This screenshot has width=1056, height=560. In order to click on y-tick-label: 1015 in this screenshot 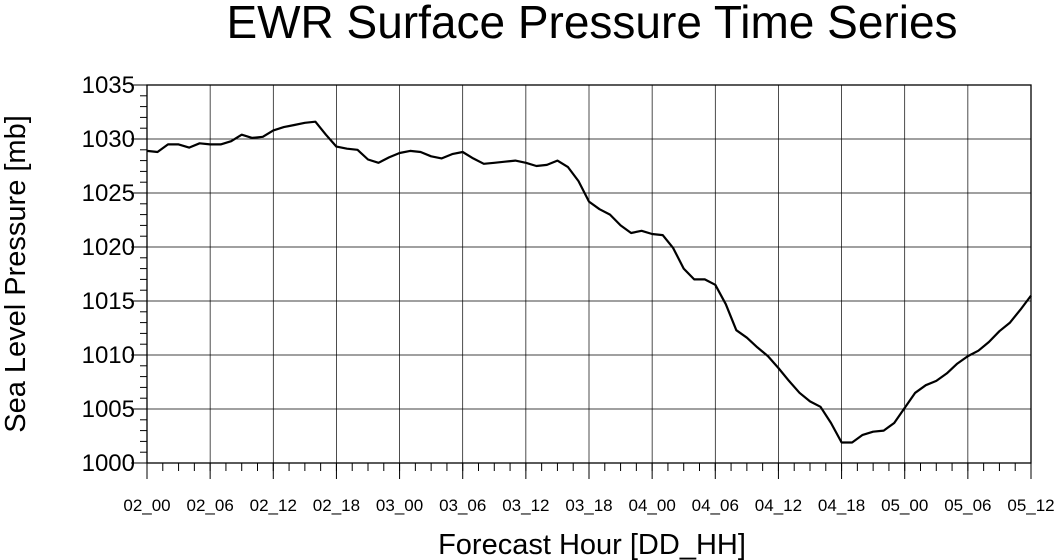, I will do `click(108, 301)`.